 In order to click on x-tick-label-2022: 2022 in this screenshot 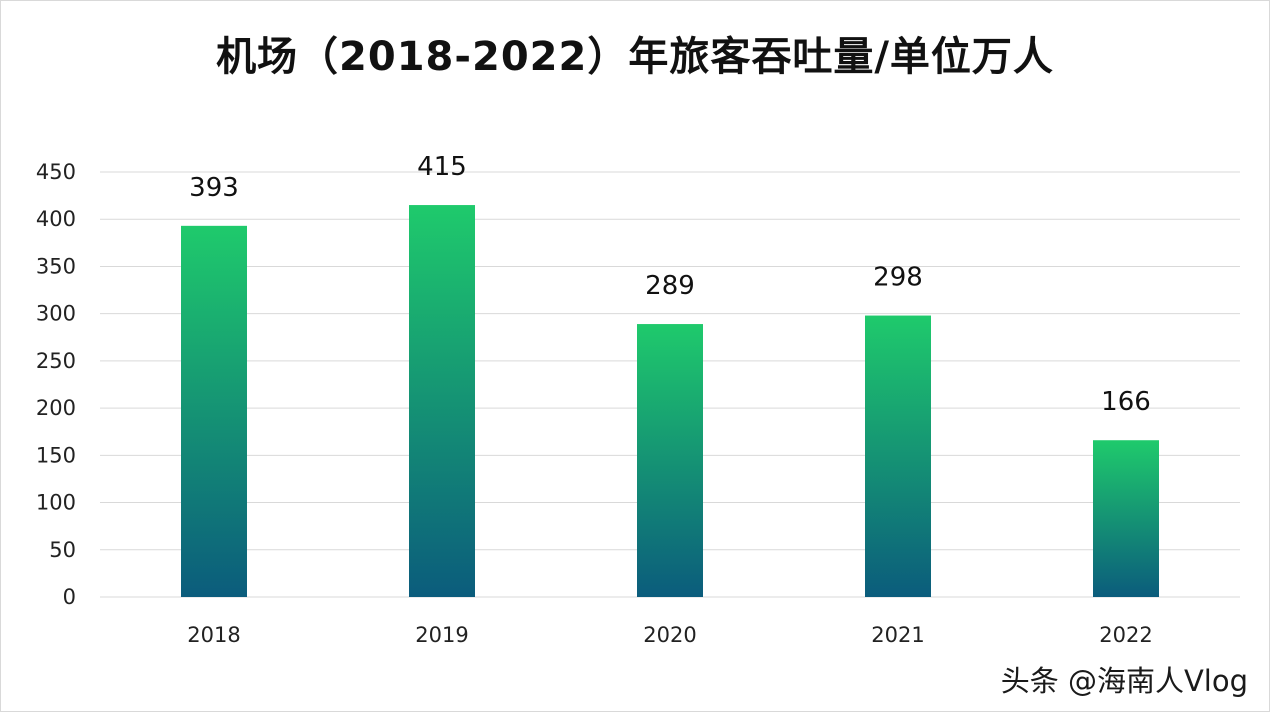, I will do `click(1125, 635)`.